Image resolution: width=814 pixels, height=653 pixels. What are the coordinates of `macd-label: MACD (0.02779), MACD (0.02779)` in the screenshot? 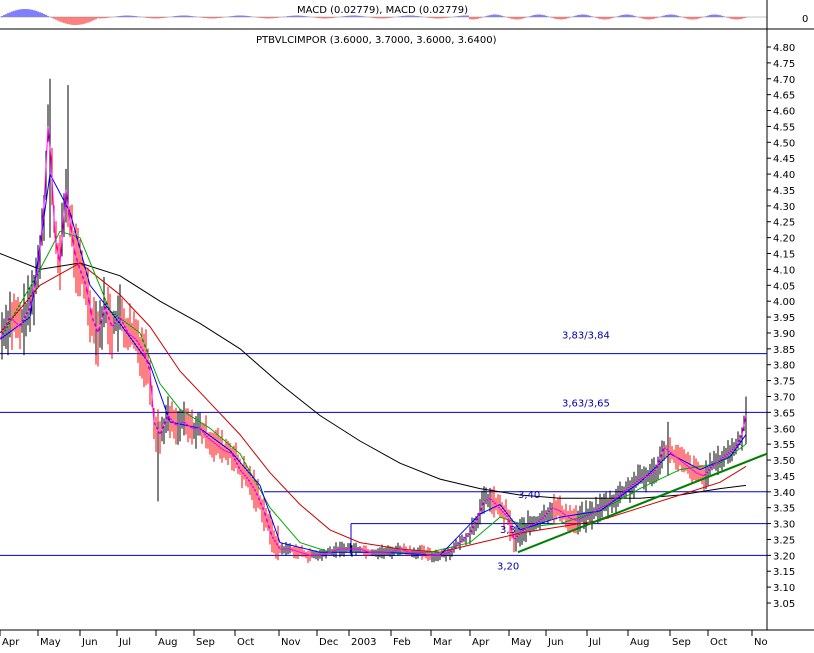 It's located at (382, 10).